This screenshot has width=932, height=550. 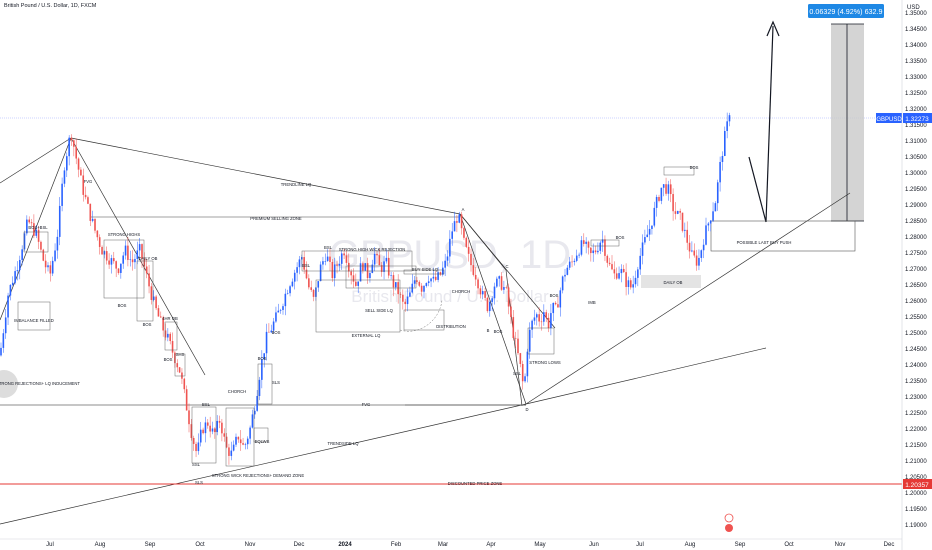 I want to click on discount-price-tag, so click(x=917, y=484).